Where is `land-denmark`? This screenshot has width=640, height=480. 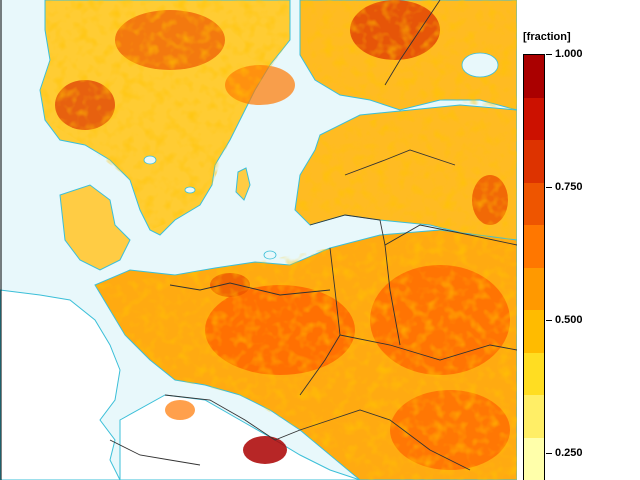
land-denmark is located at coordinates (95, 227).